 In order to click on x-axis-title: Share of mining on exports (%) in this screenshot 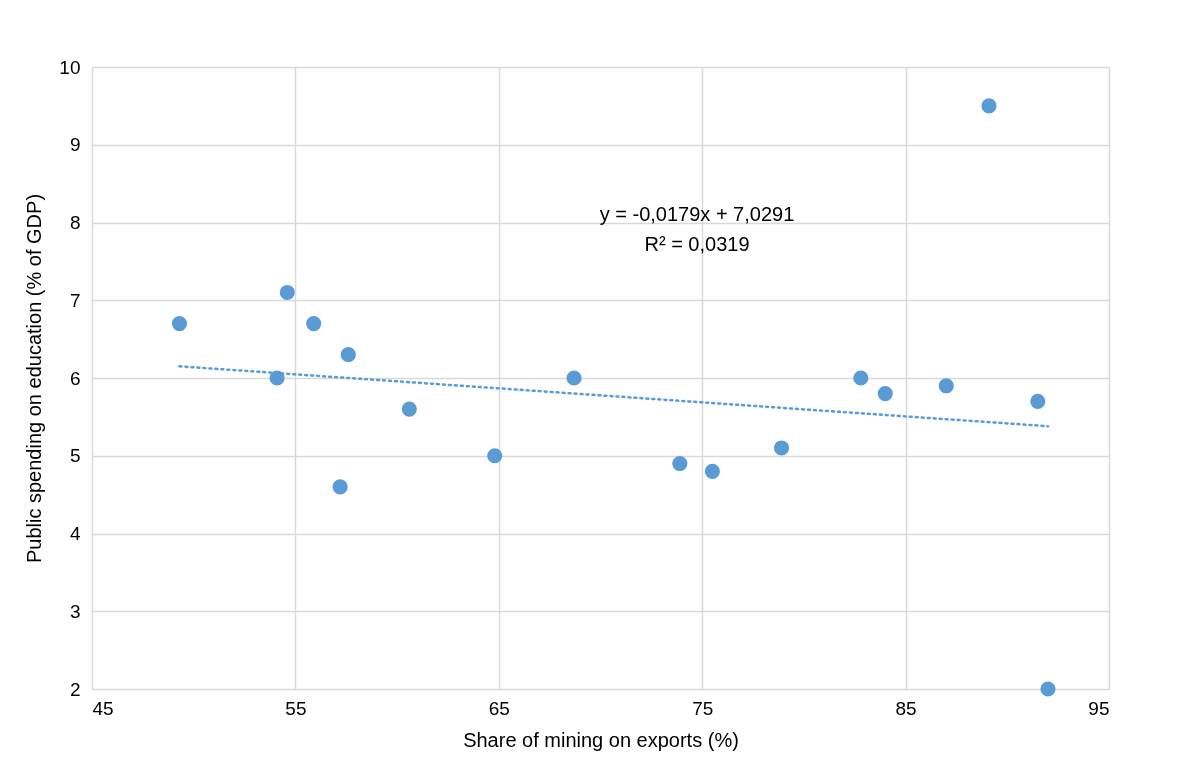, I will do `click(601, 739)`.